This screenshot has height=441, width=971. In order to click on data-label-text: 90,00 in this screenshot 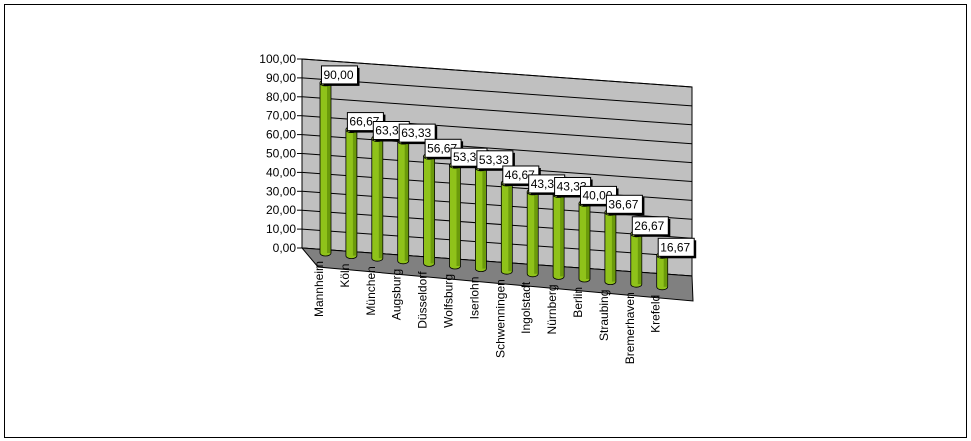, I will do `click(339, 75)`.